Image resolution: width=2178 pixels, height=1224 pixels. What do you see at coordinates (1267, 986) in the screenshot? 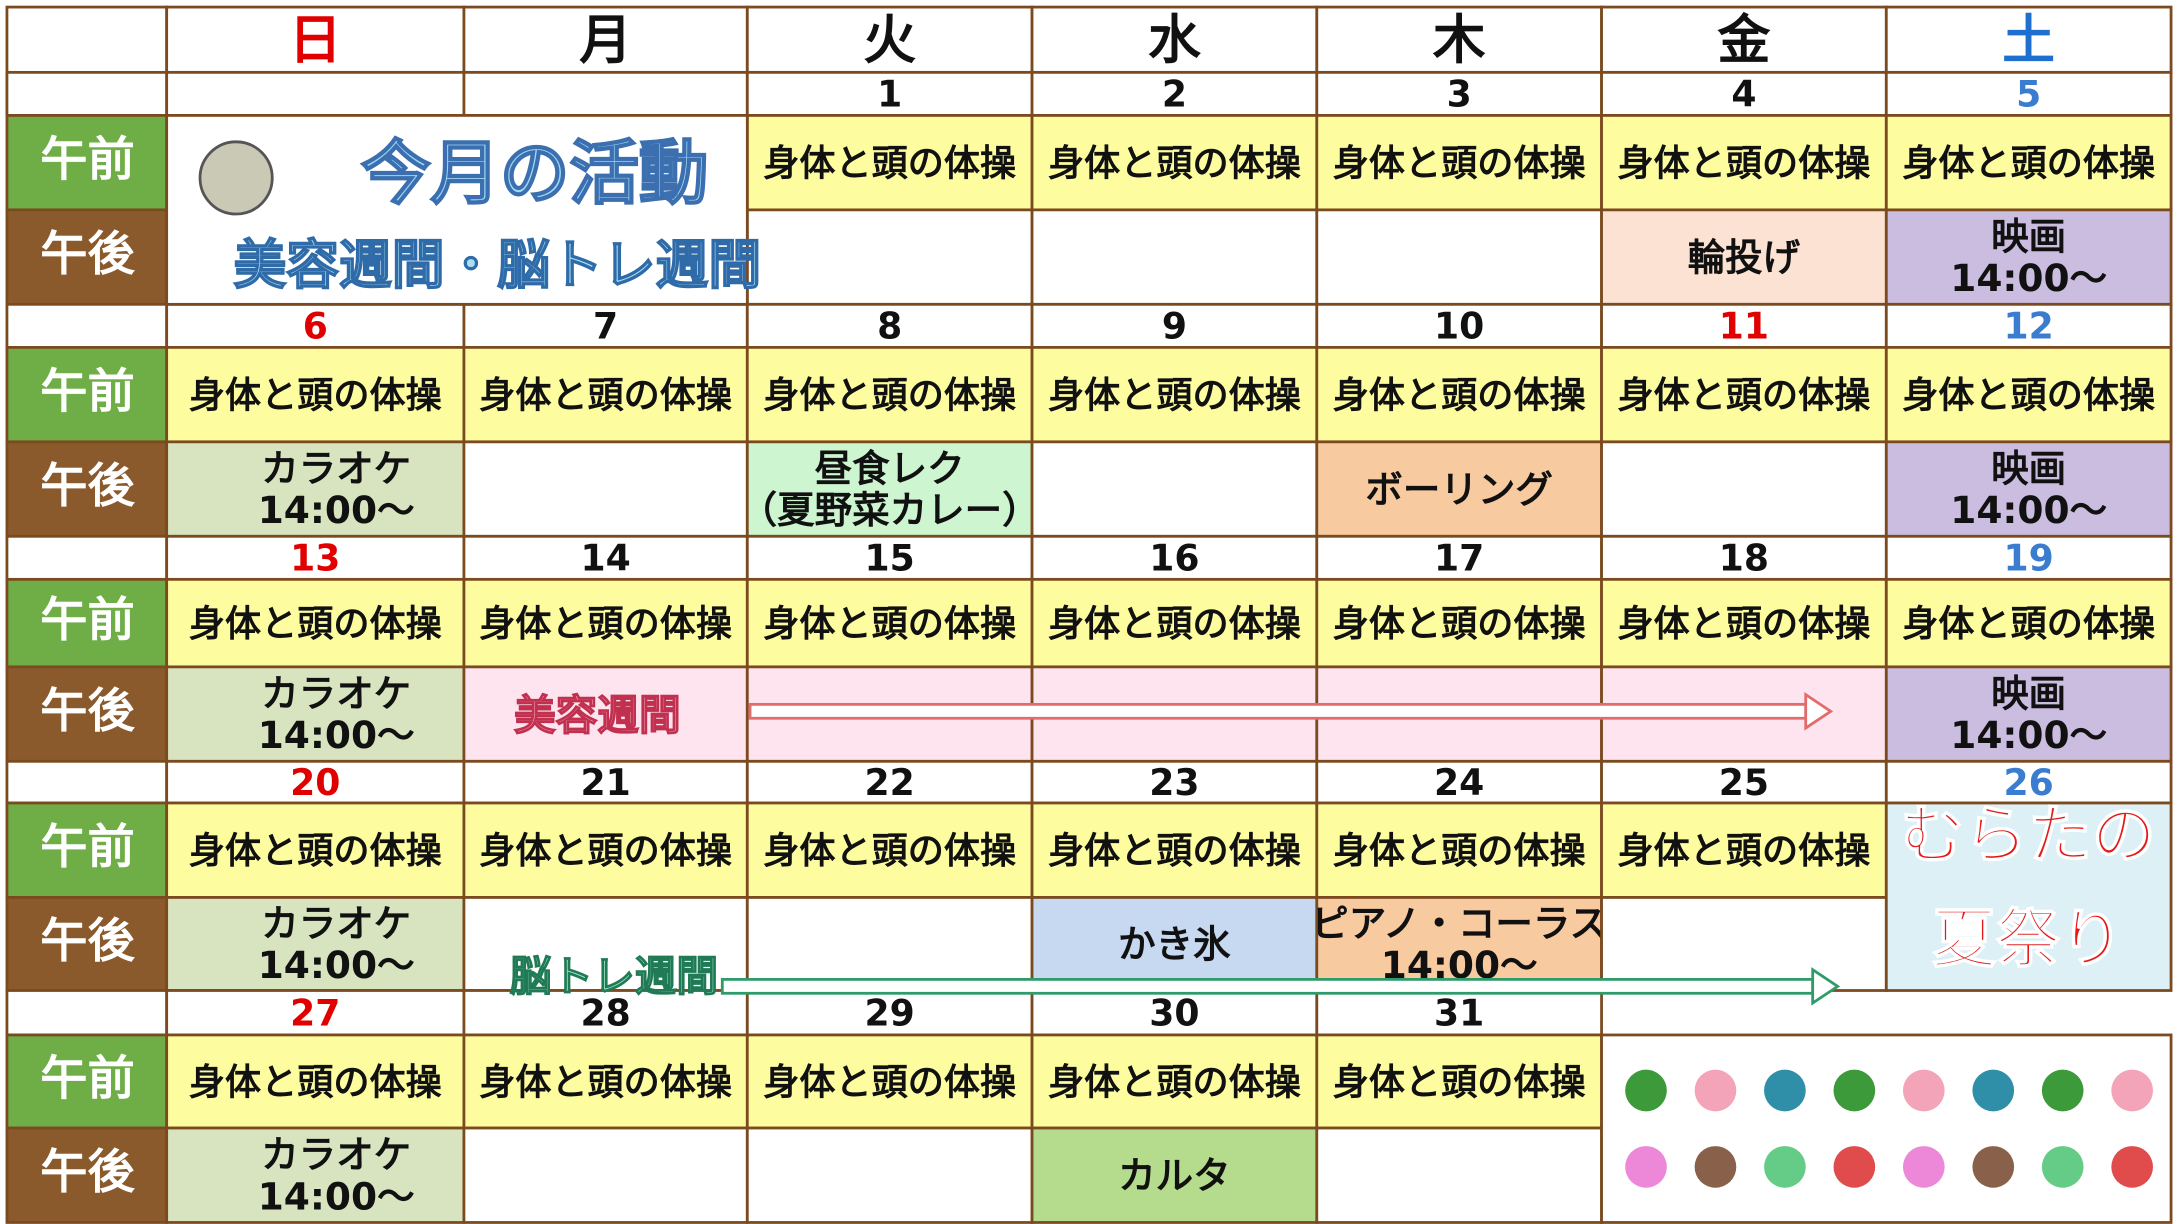
I see `brain-arrow` at bounding box center [1267, 986].